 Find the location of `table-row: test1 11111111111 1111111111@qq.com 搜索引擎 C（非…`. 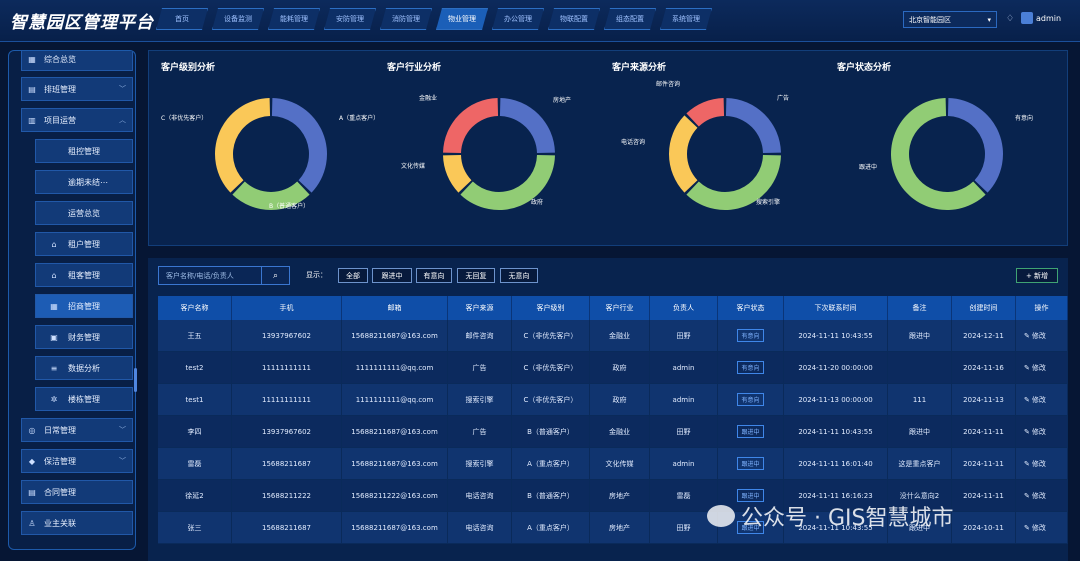

table-row: test1 11111111111 1111111111@qq.com 搜索引擎 C（非… is located at coordinates (613, 400).